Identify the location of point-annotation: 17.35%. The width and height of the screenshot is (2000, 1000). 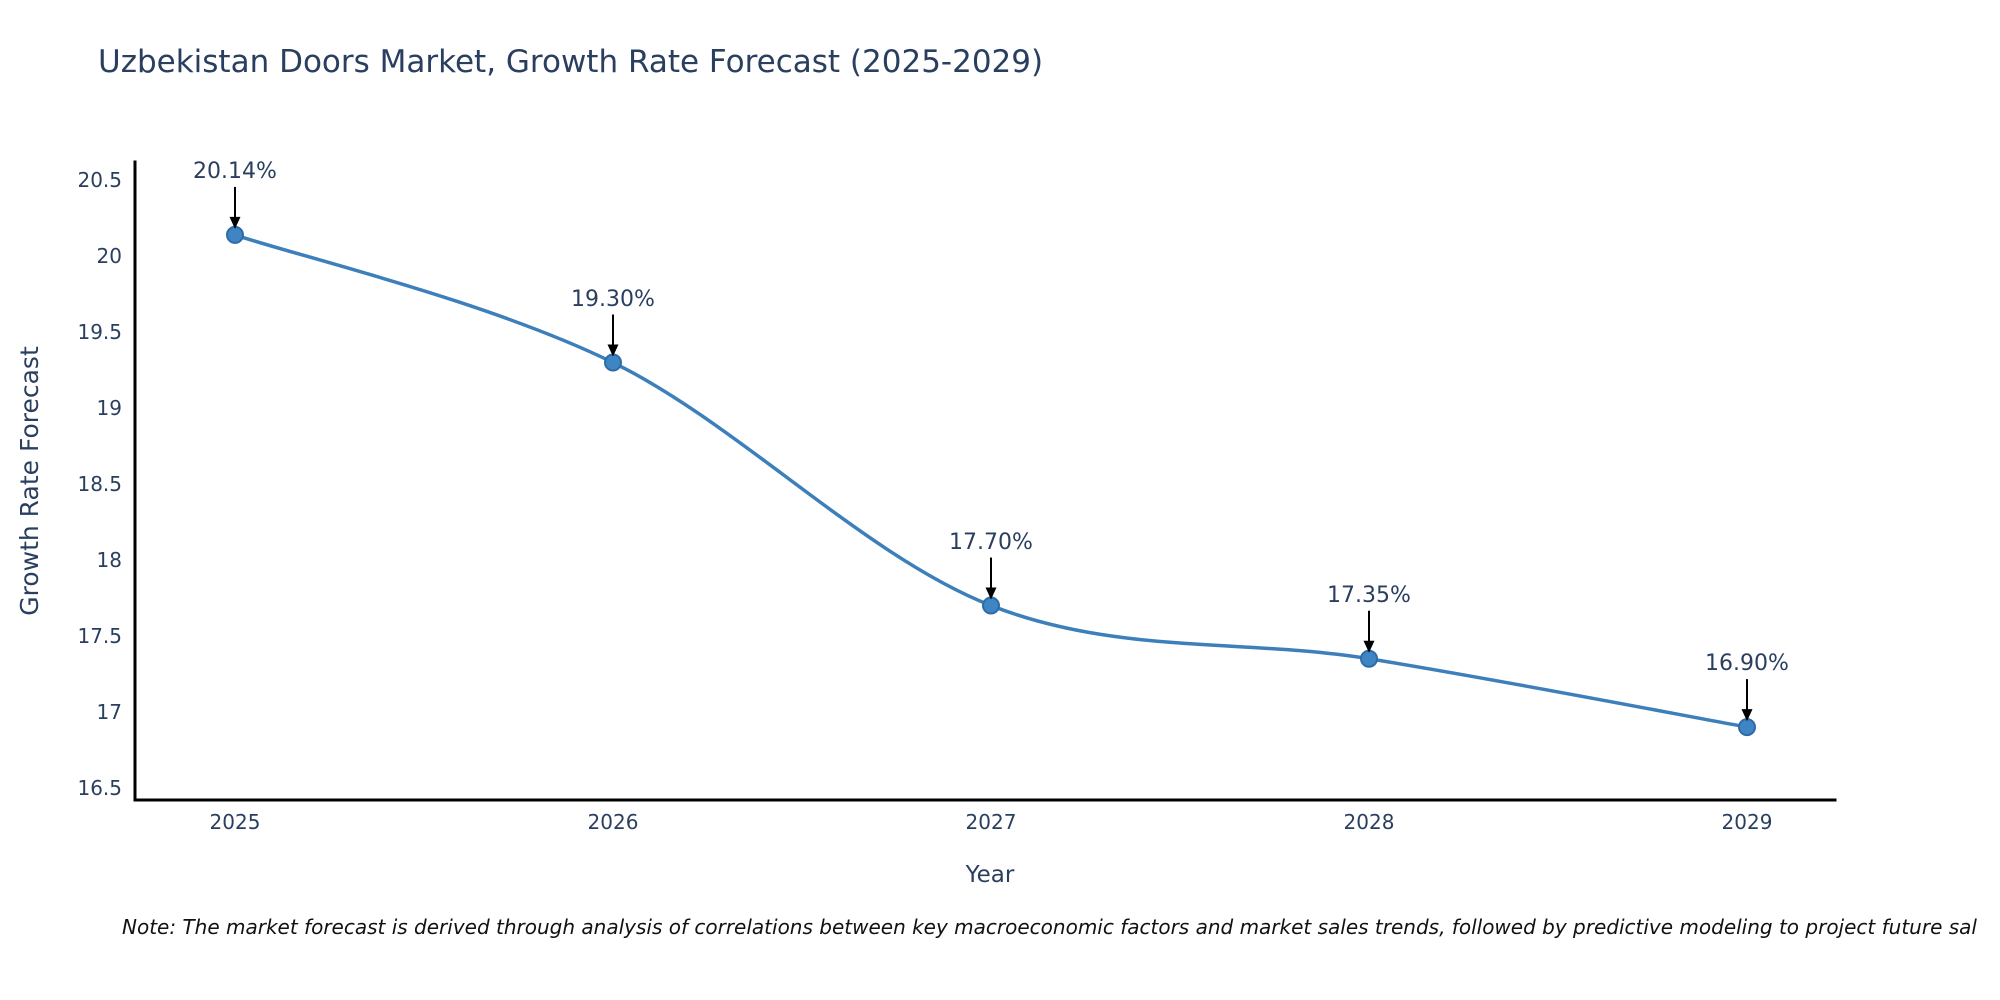
(1369, 595).